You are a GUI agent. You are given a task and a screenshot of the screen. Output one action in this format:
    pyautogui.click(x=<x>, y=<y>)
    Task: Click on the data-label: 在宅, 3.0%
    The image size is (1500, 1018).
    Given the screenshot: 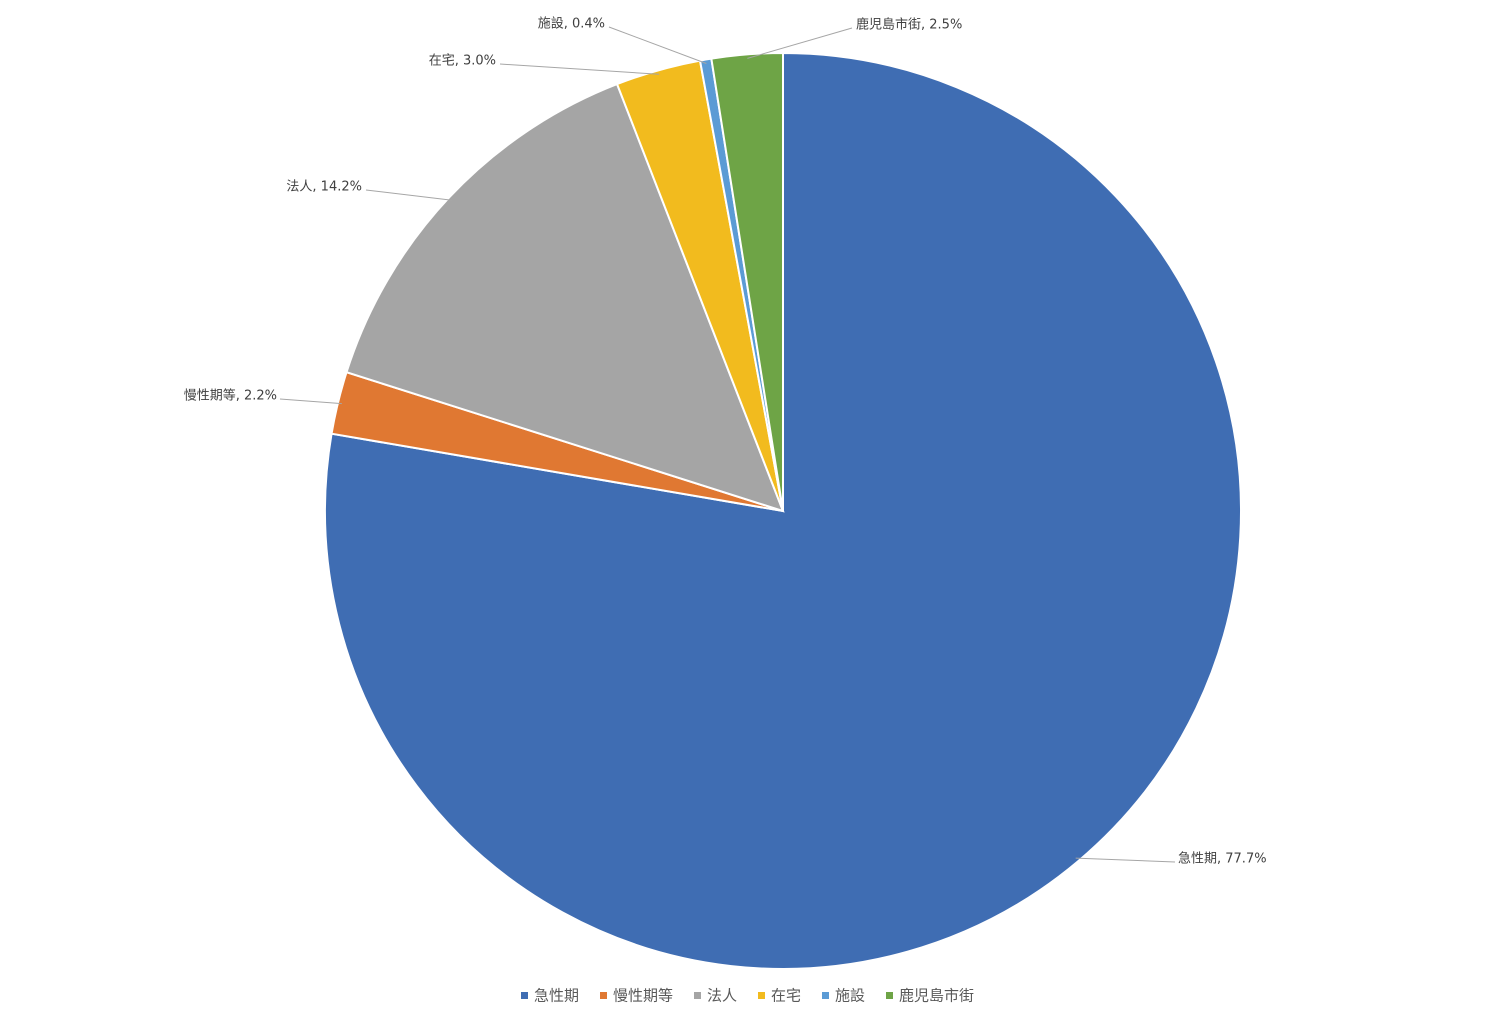 What is the action you would take?
    pyautogui.click(x=462, y=61)
    